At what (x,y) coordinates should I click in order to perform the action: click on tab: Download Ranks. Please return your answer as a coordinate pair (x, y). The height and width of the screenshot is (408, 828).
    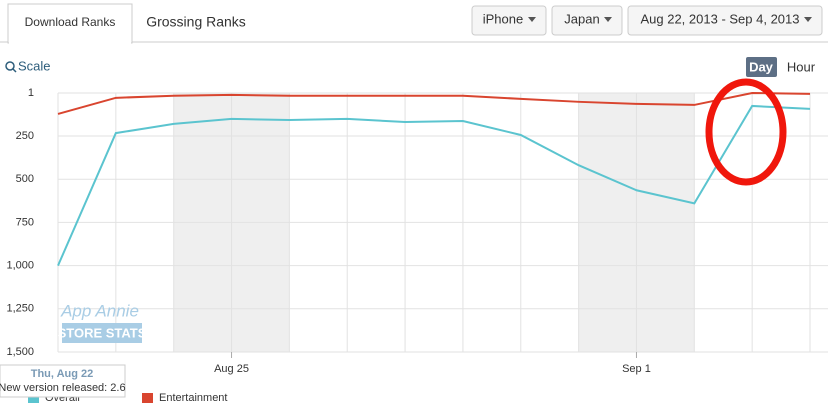
    Looking at the image, I should click on (70, 22).